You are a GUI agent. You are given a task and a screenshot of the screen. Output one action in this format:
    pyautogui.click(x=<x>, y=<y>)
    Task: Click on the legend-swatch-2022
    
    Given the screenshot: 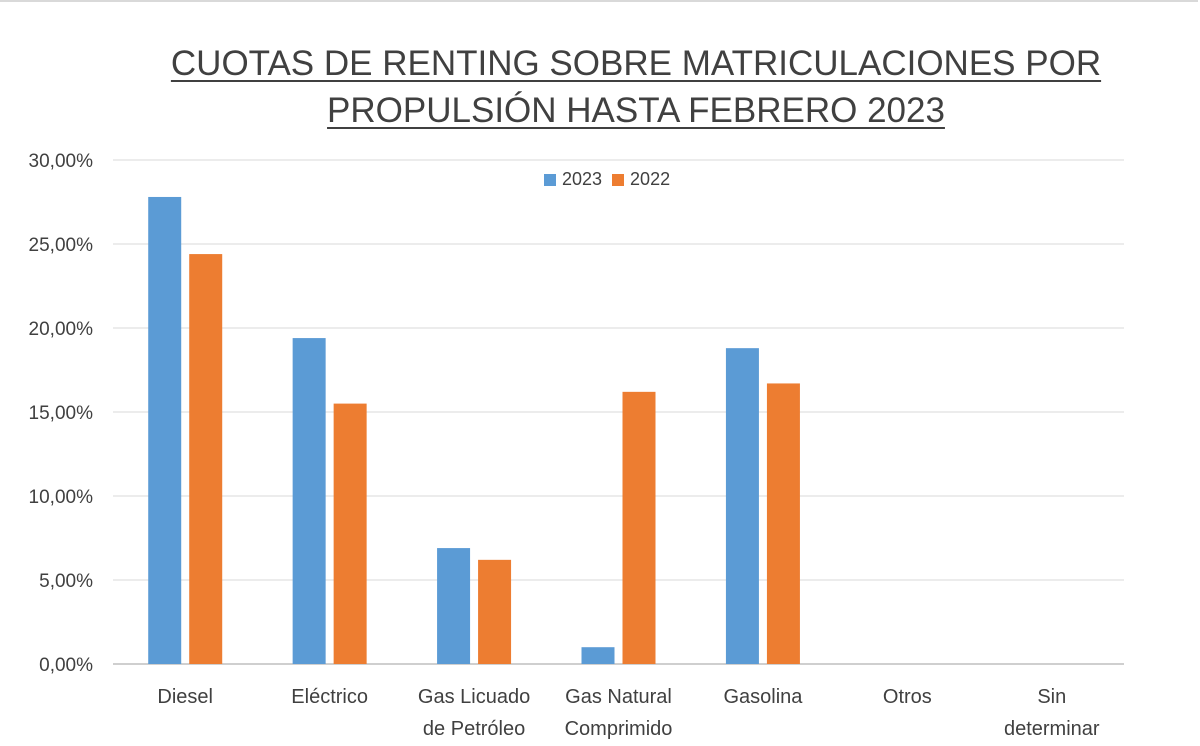 What is the action you would take?
    pyautogui.click(x=618, y=179)
    